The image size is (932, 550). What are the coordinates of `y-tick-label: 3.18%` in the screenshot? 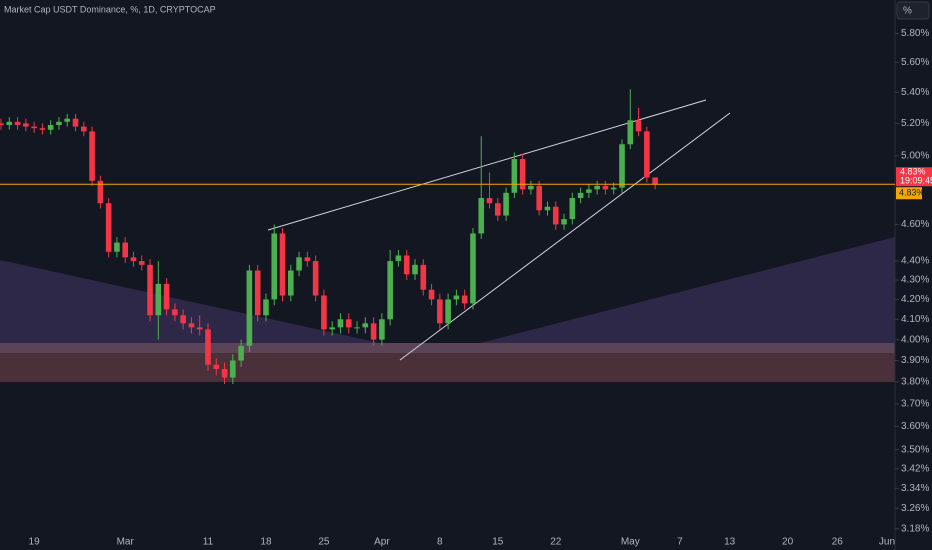 It's located at (915, 528).